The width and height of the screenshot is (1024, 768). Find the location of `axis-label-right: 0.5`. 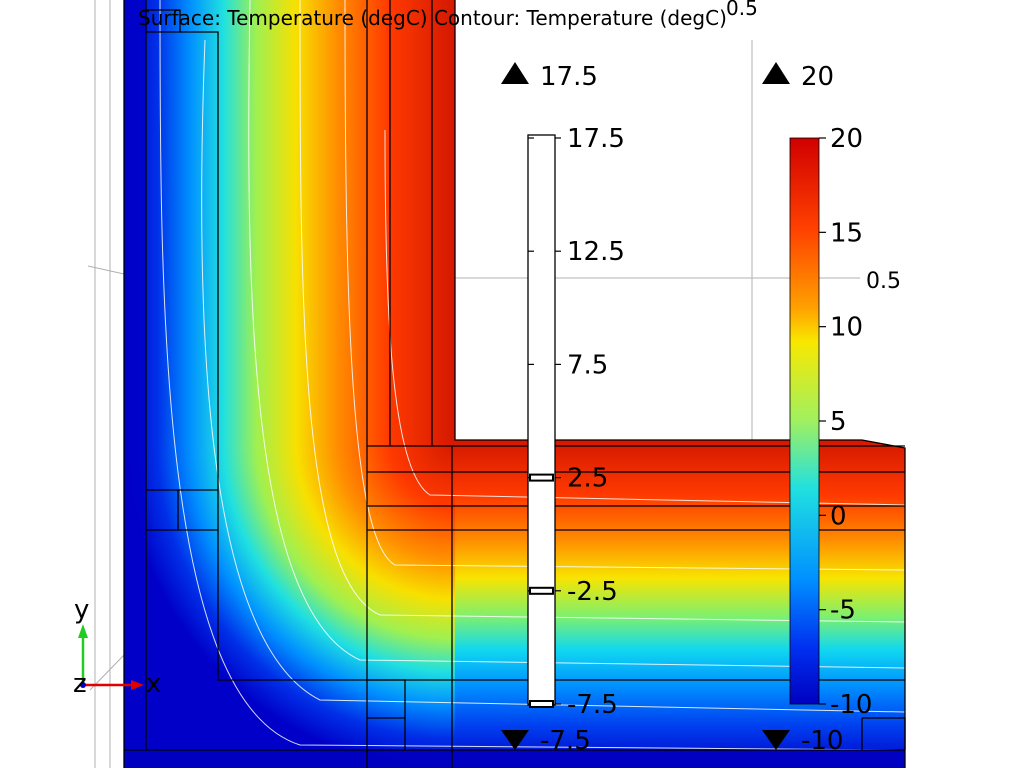

axis-label-right: 0.5 is located at coordinates (883, 281).